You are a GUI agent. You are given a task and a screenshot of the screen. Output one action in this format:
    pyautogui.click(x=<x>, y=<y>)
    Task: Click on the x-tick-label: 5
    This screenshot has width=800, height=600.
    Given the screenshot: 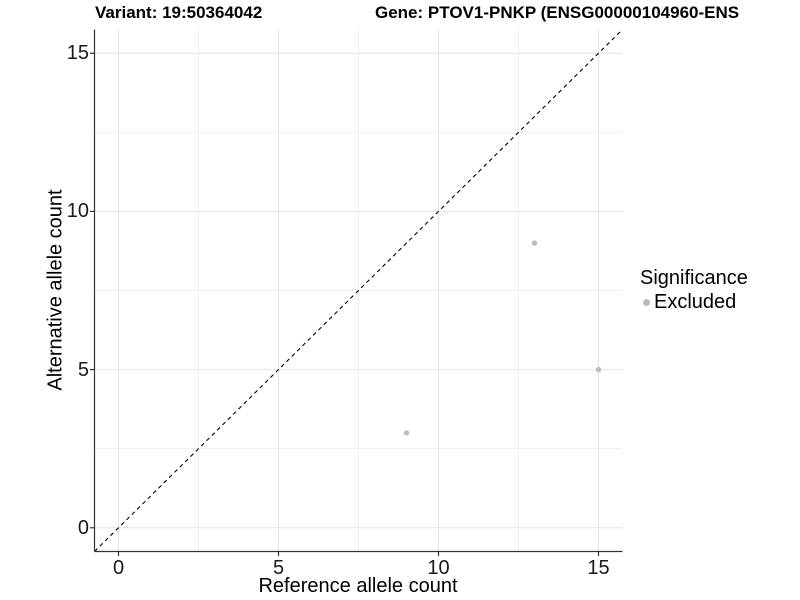 What is the action you would take?
    pyautogui.click(x=278, y=568)
    